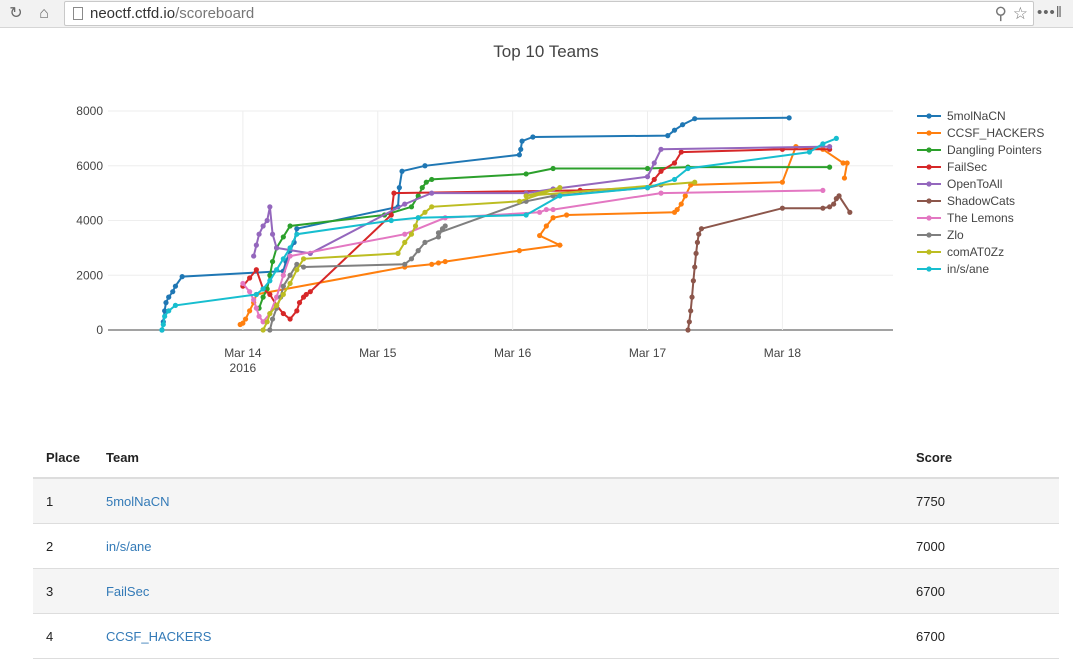 The image size is (1073, 663). I want to click on series-failsec, so click(536, 234).